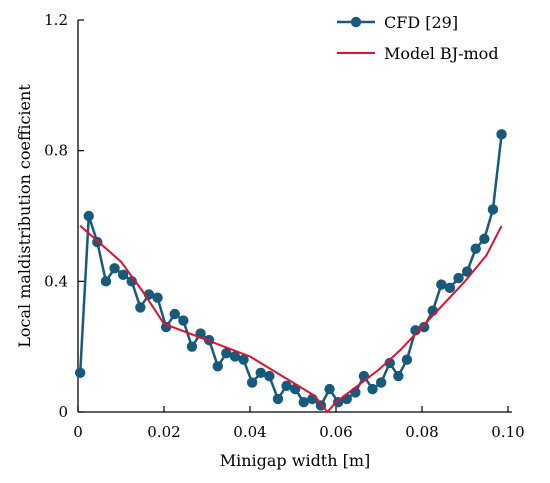 This screenshot has width=550, height=483. What do you see at coordinates (356, 22) in the screenshot?
I see `legend-marker-cfd` at bounding box center [356, 22].